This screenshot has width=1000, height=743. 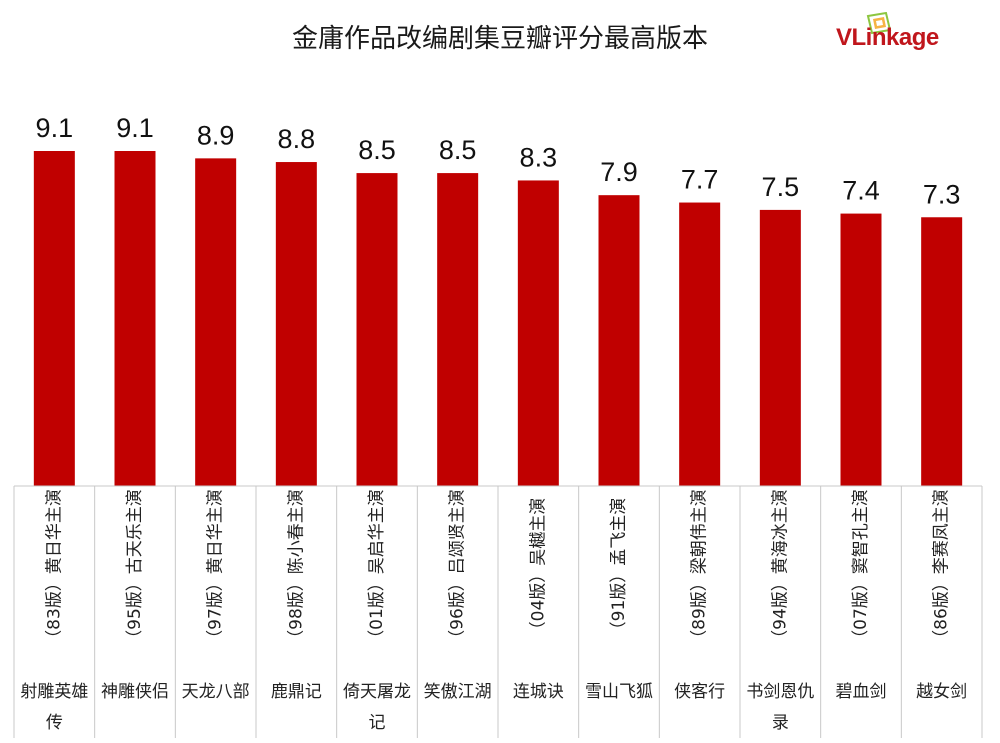 I want to click on vlinkage-logo: VLinkage, so click(x=892, y=33).